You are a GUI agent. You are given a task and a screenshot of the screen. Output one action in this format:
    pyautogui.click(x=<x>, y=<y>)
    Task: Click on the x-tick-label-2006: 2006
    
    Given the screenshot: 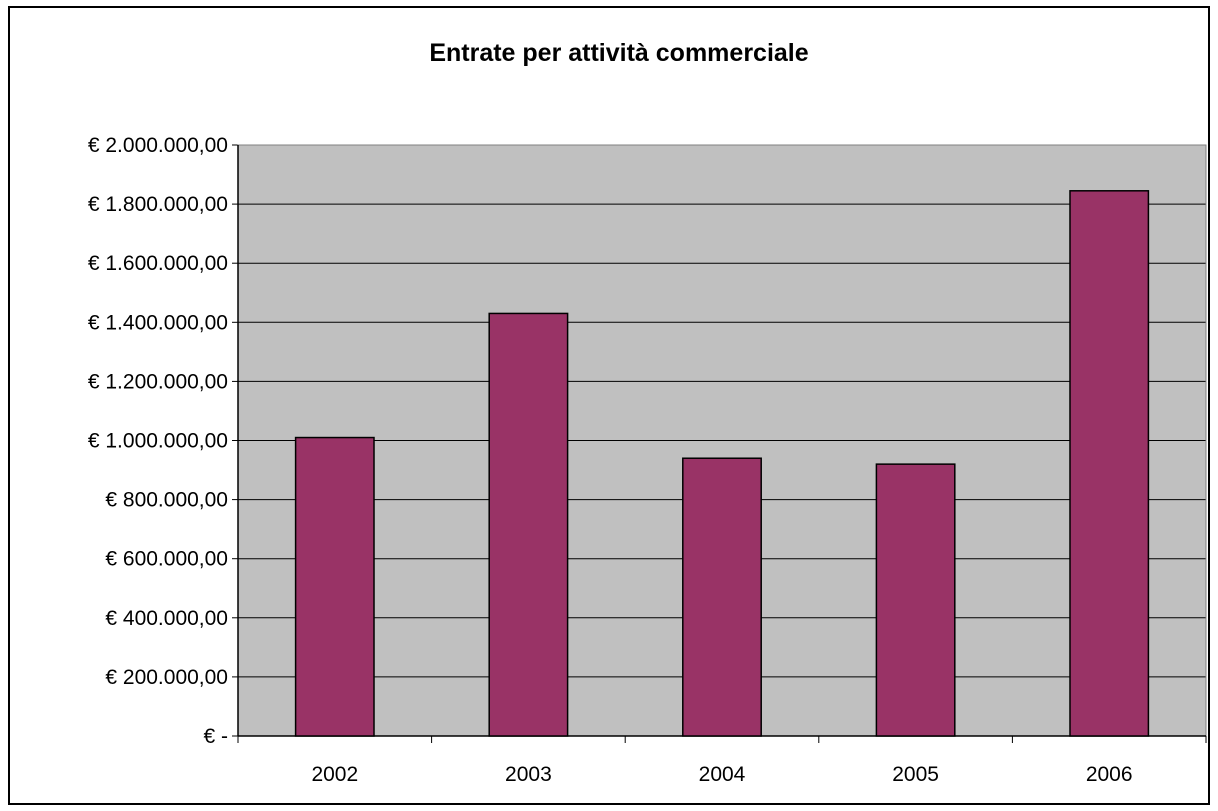 What is the action you would take?
    pyautogui.click(x=1109, y=774)
    